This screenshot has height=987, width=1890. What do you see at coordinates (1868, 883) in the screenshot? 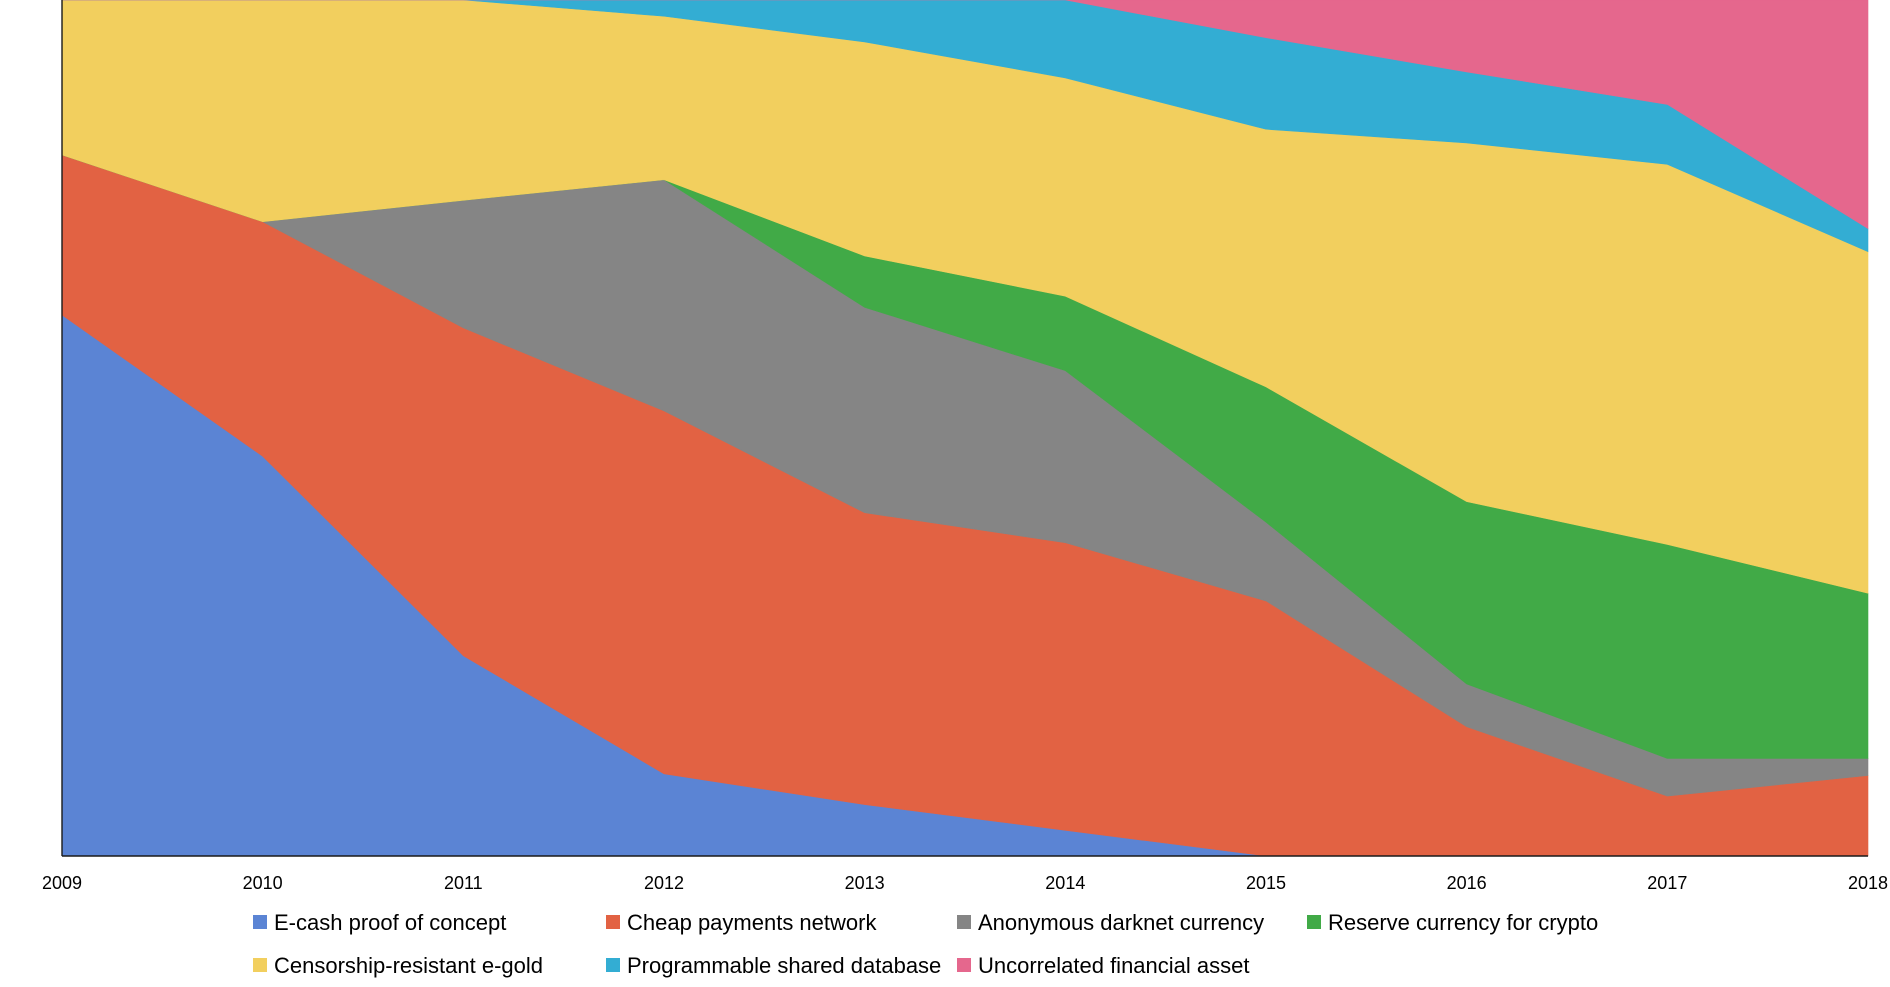
I see `x-tick-label: 2018` at bounding box center [1868, 883].